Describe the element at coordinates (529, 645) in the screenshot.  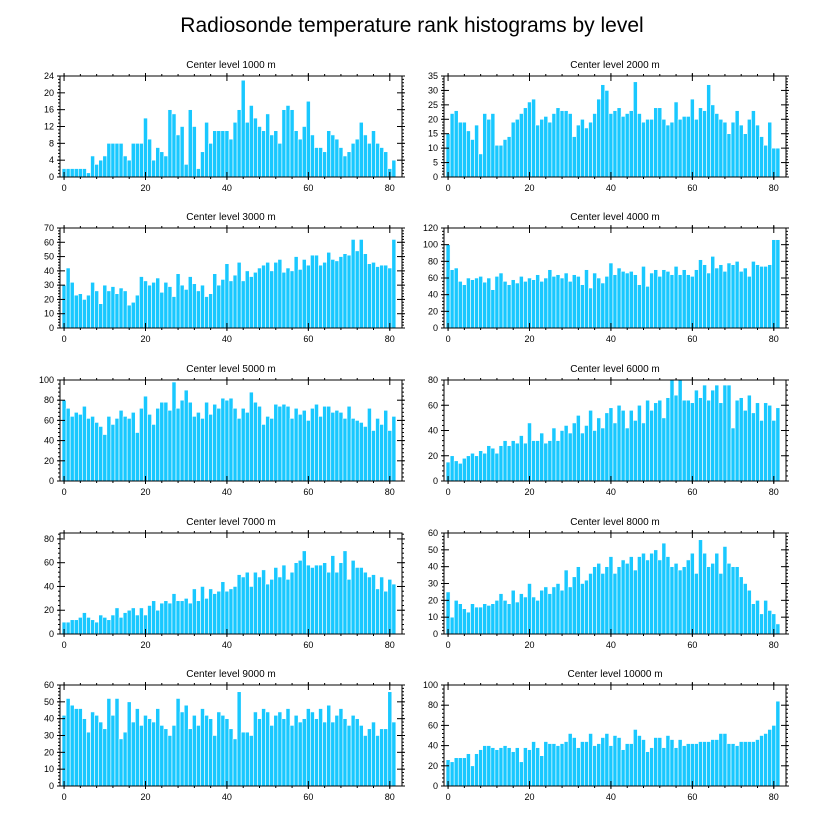
I see `x-tick-label: 20` at that location.